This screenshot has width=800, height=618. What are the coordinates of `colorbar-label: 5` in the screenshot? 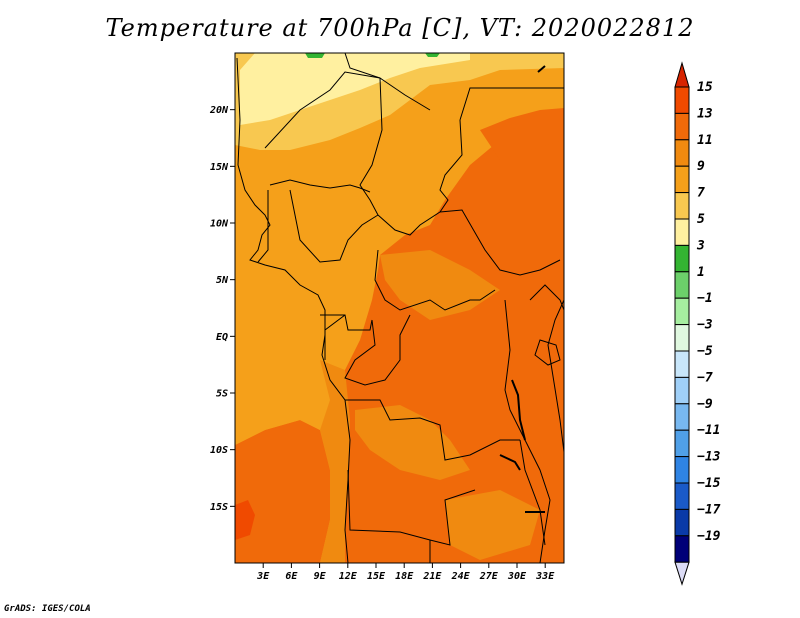 It's located at (701, 219).